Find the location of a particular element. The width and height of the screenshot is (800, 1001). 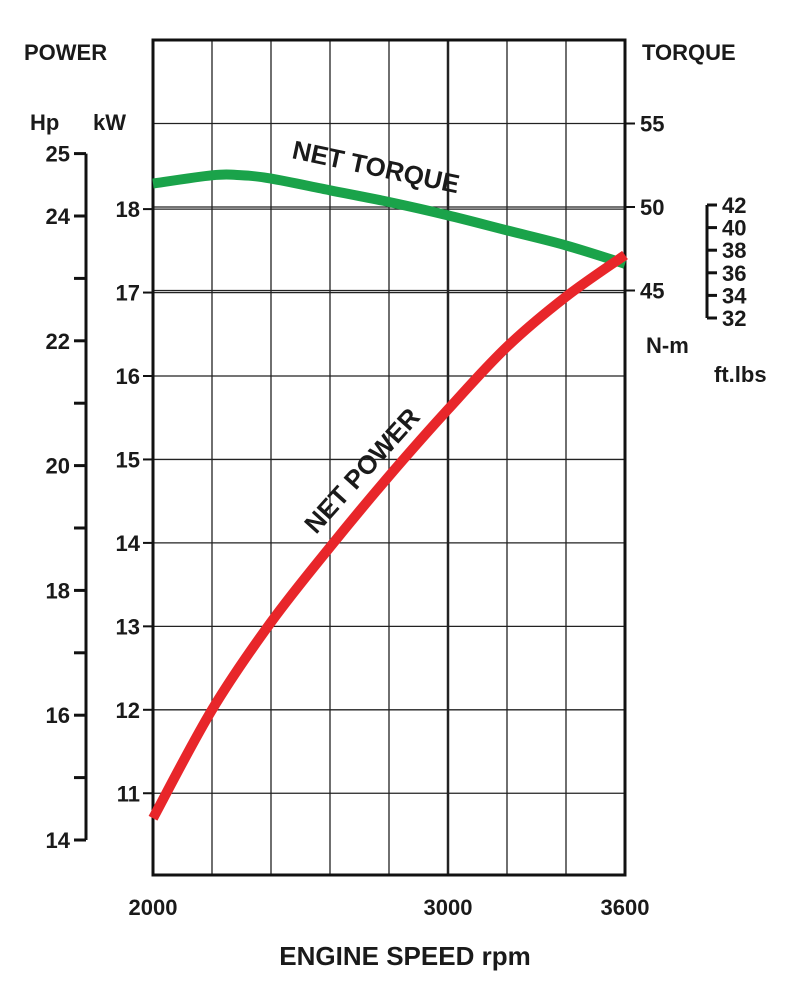

kw-tick-label: 12 is located at coordinates (128, 710).